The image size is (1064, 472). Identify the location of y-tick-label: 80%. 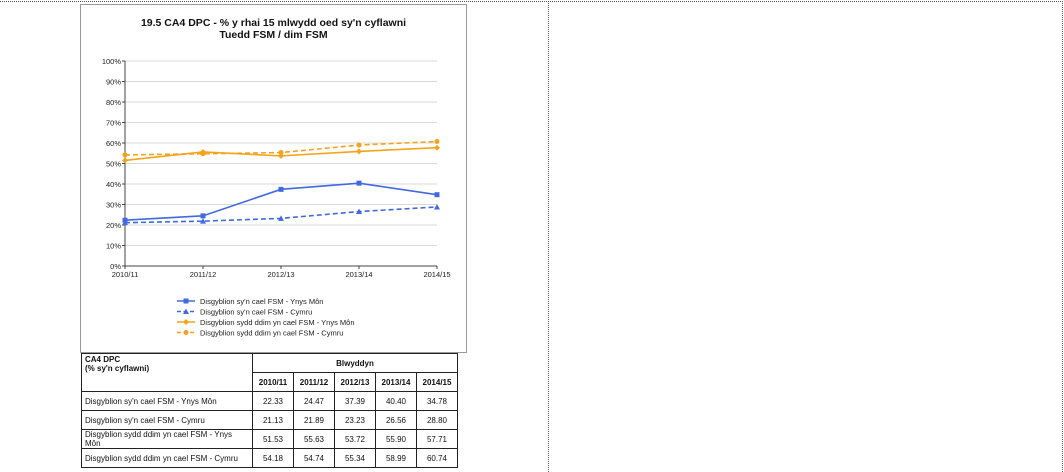
(113, 102).